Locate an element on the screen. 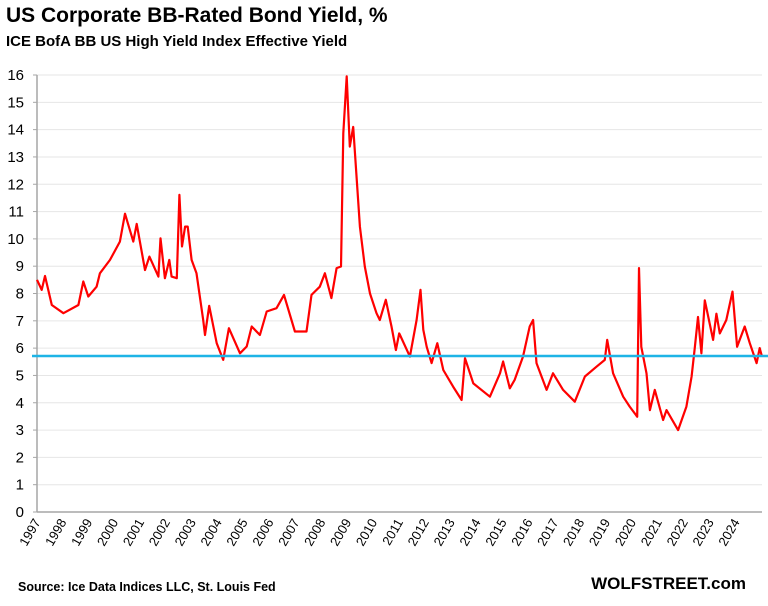 The width and height of the screenshot is (768, 606). y-tick-label: 15 is located at coordinates (15, 102).